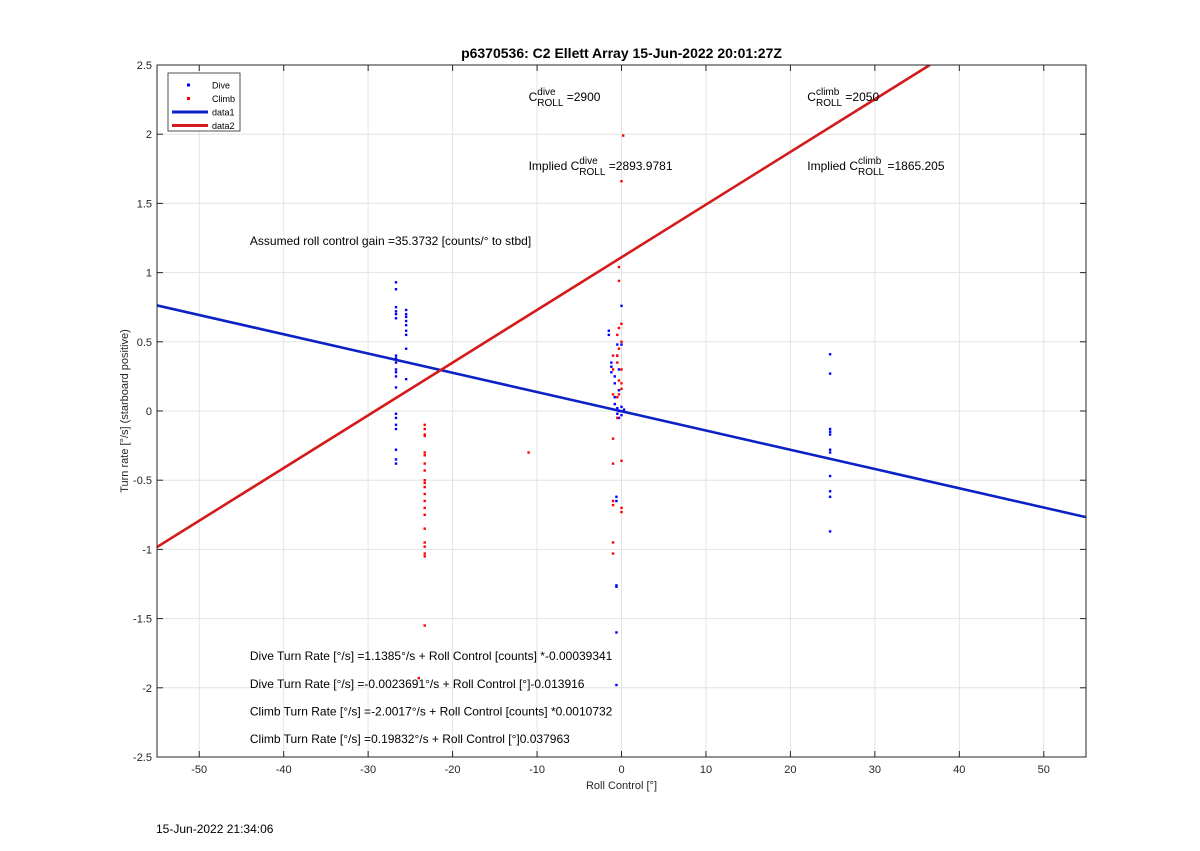 This screenshot has height=851, width=1200. What do you see at coordinates (144, 204) in the screenshot?
I see `y-tick-label: 1.5` at bounding box center [144, 204].